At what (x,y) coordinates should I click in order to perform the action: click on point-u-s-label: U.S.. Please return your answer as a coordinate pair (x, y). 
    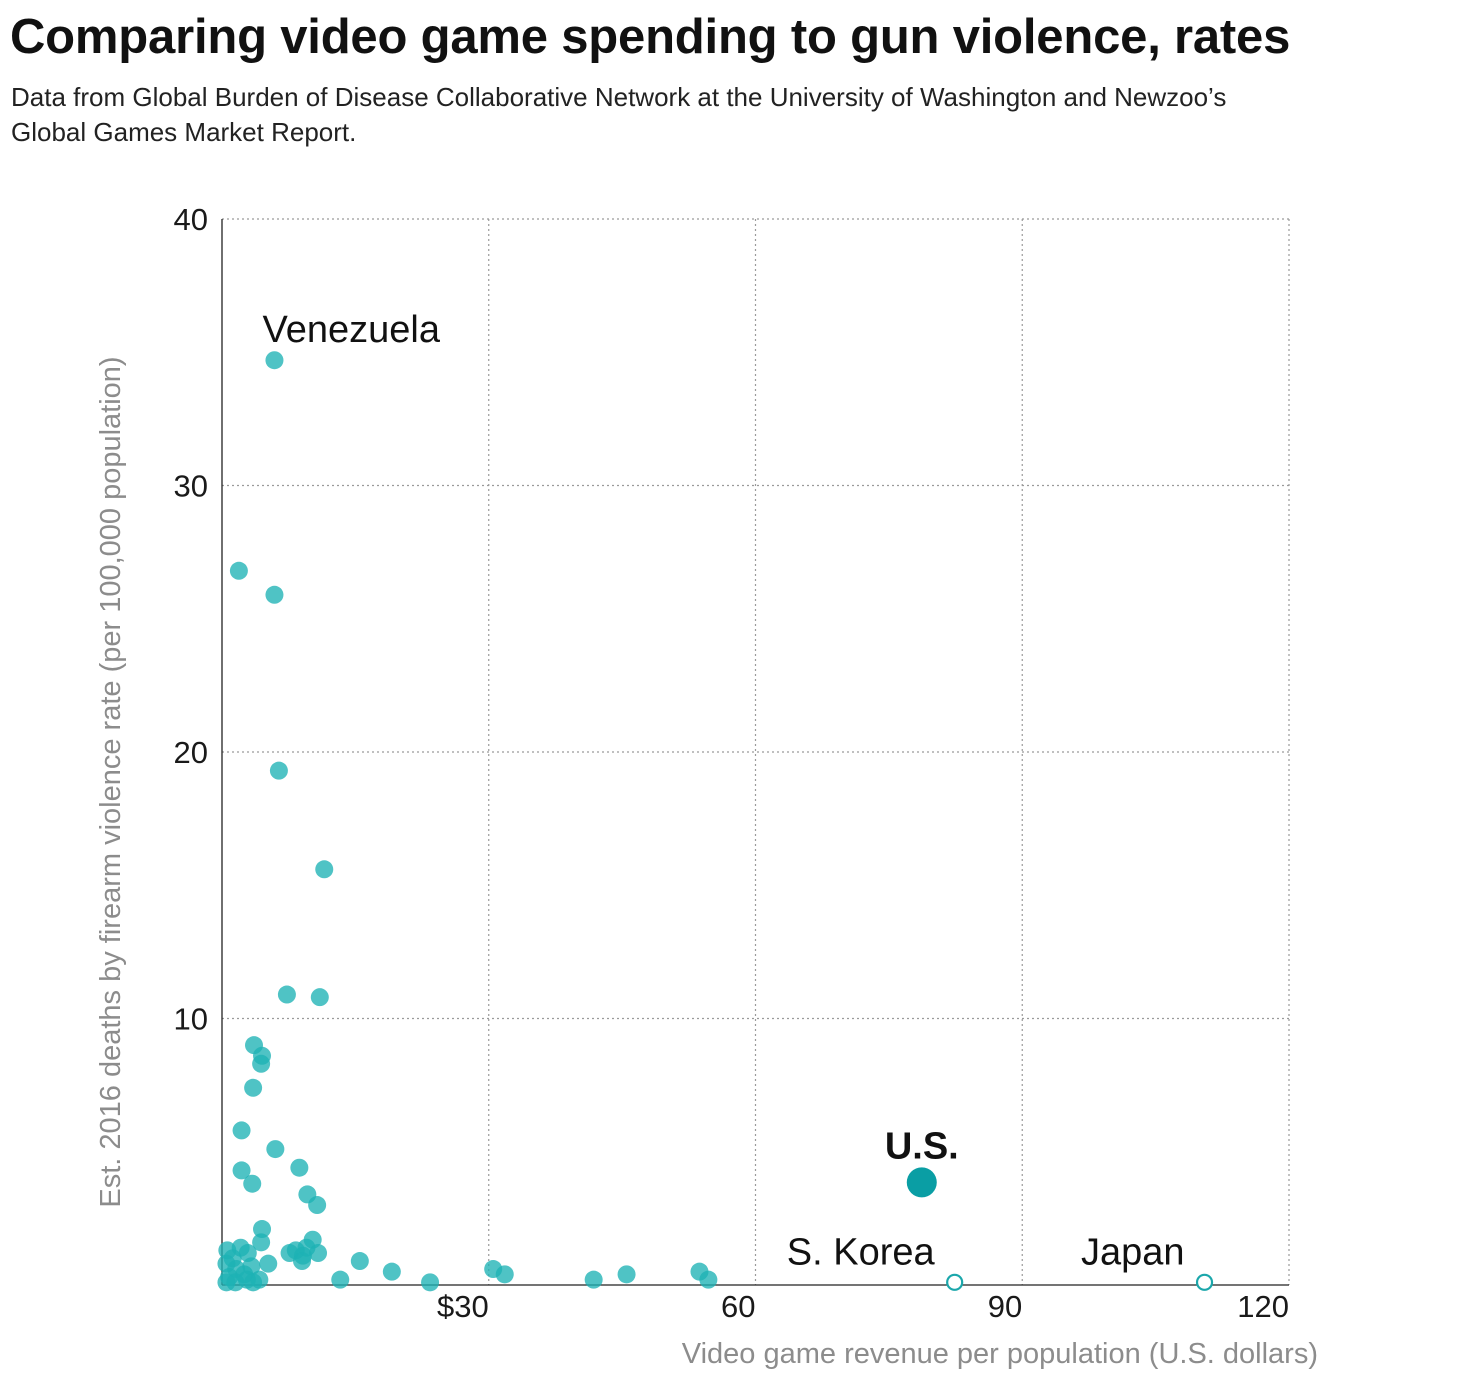
    Looking at the image, I should click on (922, 1146).